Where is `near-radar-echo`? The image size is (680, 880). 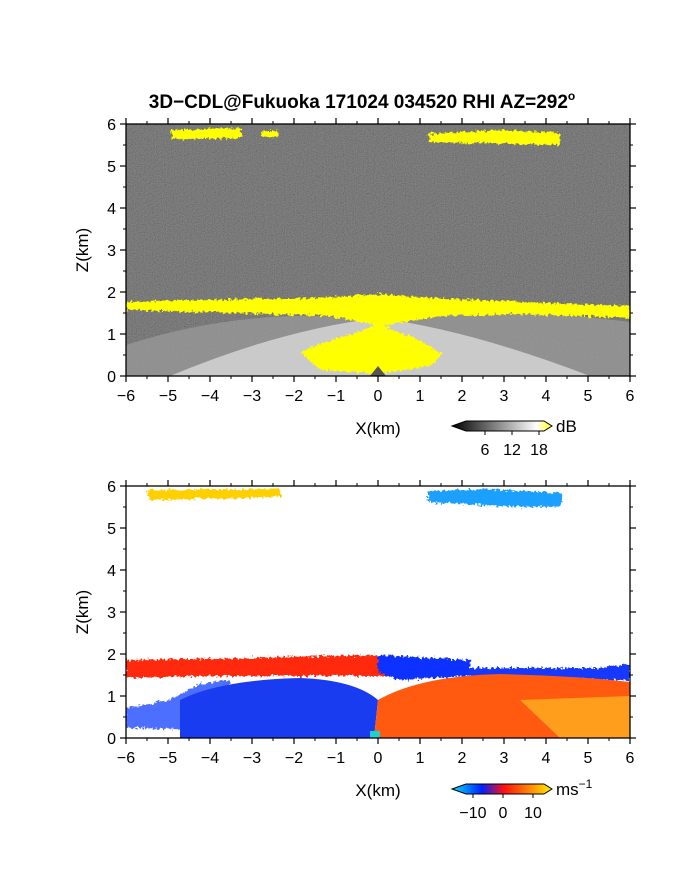
near-radar-echo is located at coordinates (371, 348).